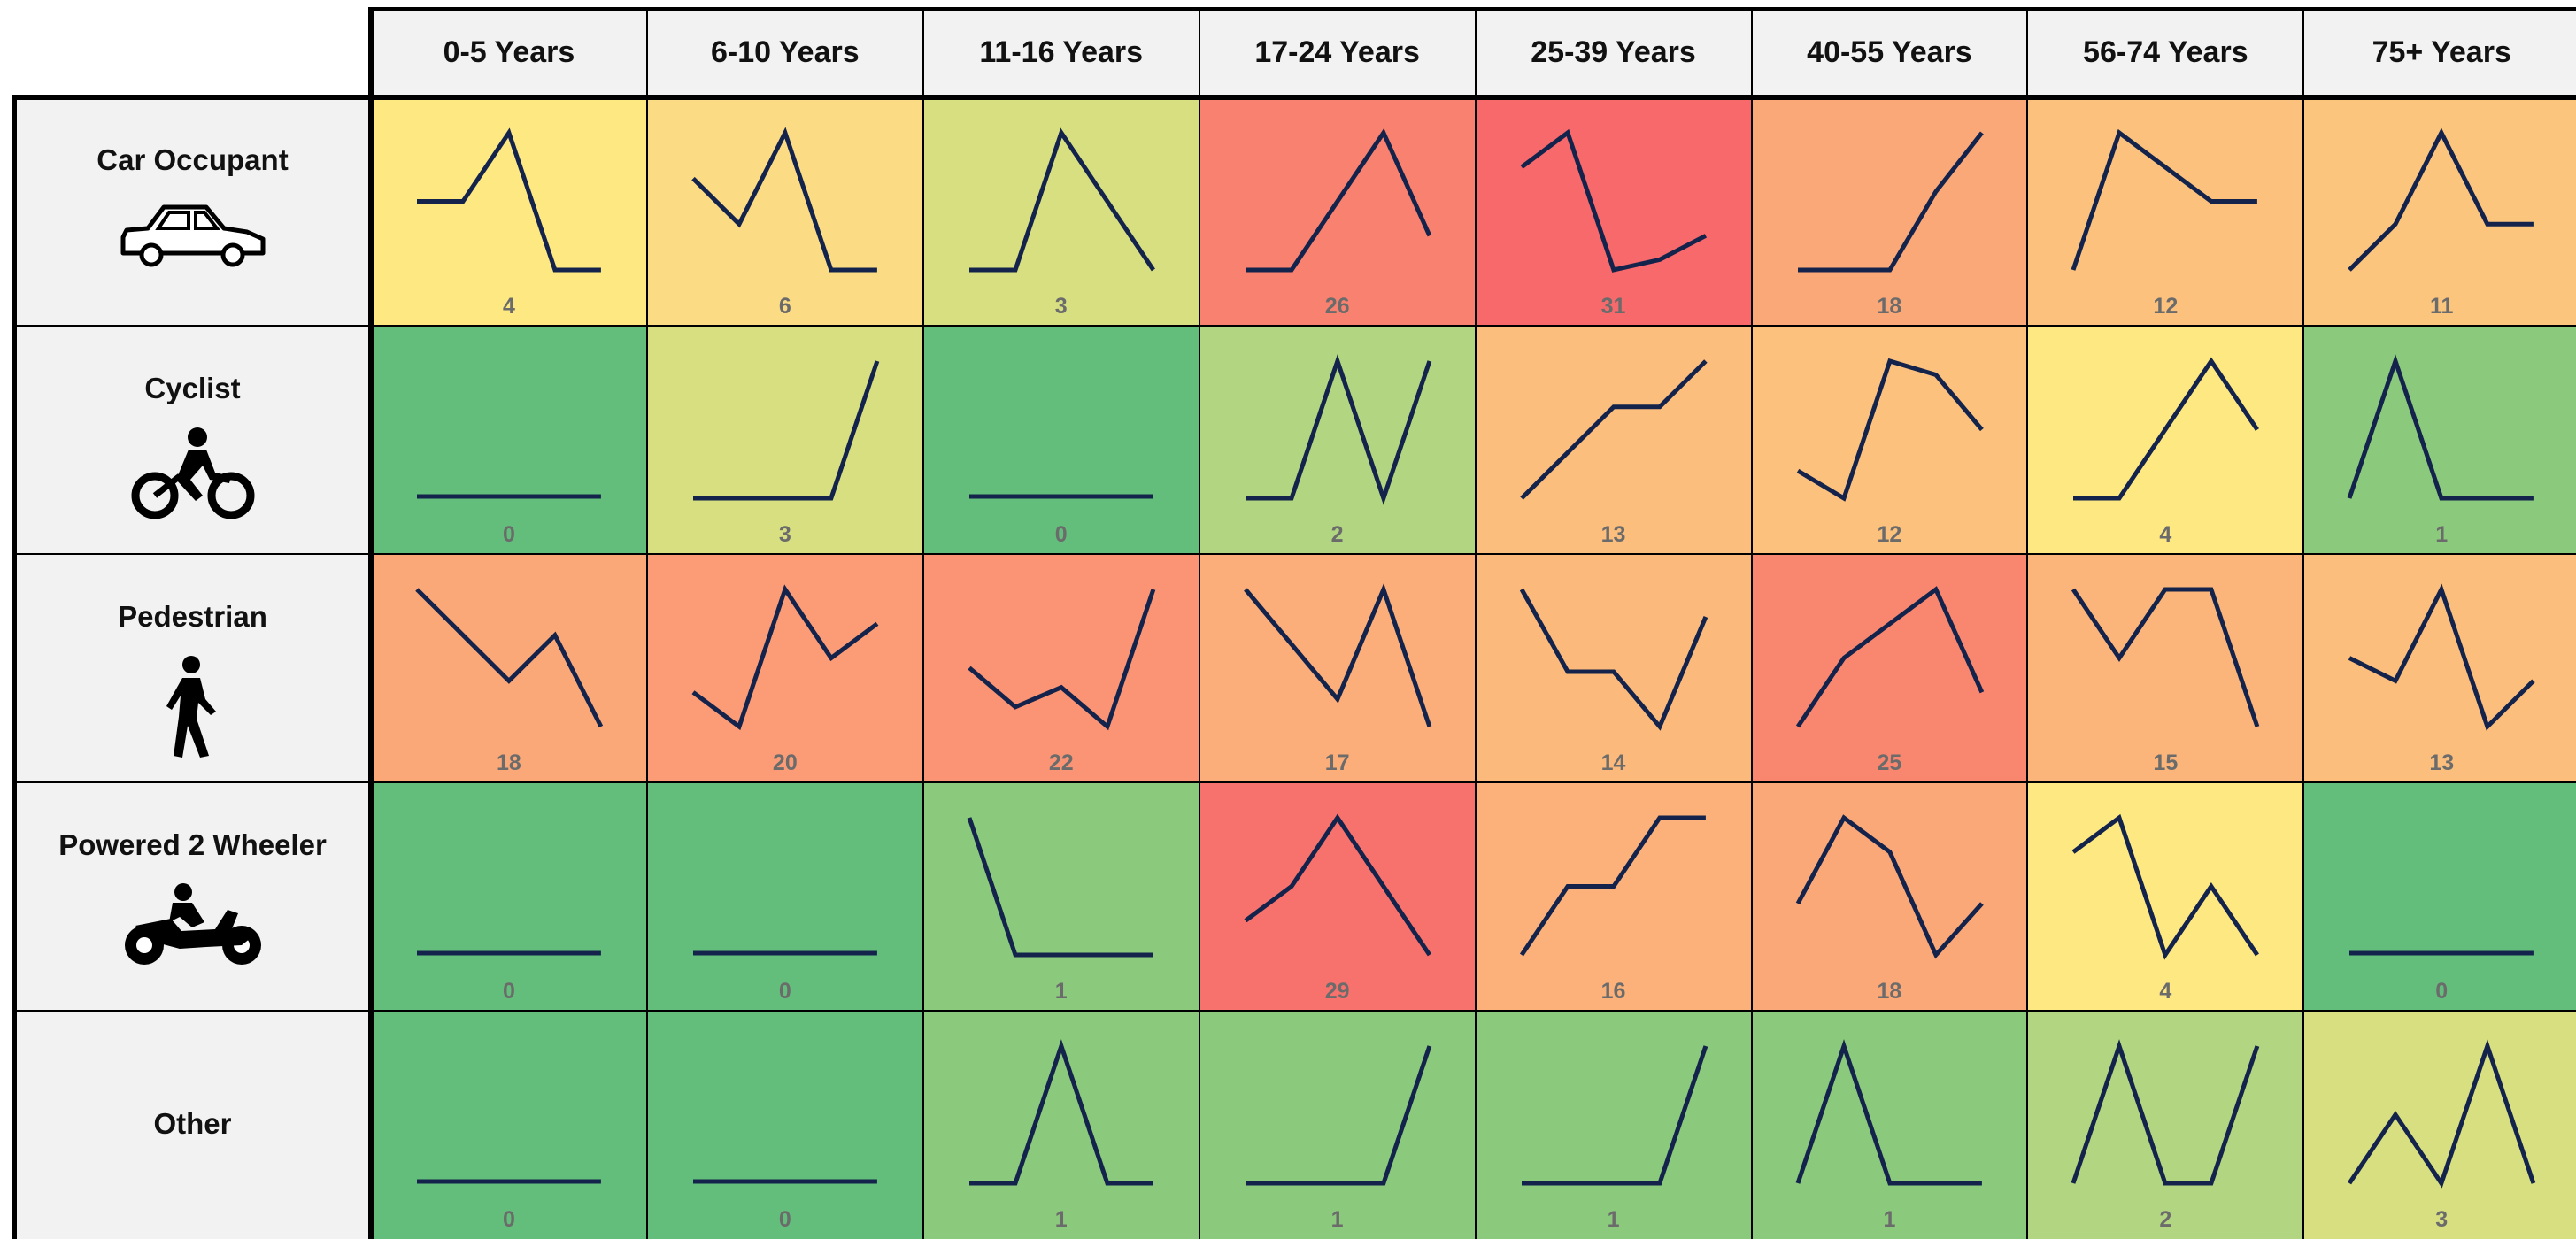 This screenshot has height=1239, width=2576. What do you see at coordinates (192, 616) in the screenshot?
I see `row-label: Pedestrian` at bounding box center [192, 616].